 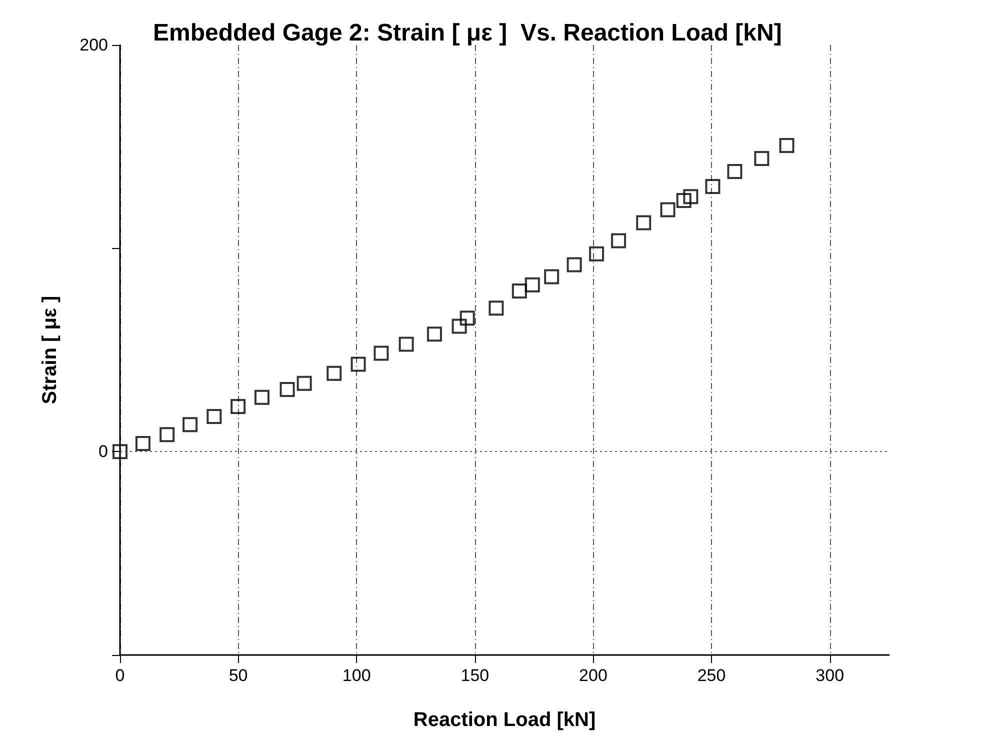 I want to click on x-tick-label: 0, so click(x=120, y=675).